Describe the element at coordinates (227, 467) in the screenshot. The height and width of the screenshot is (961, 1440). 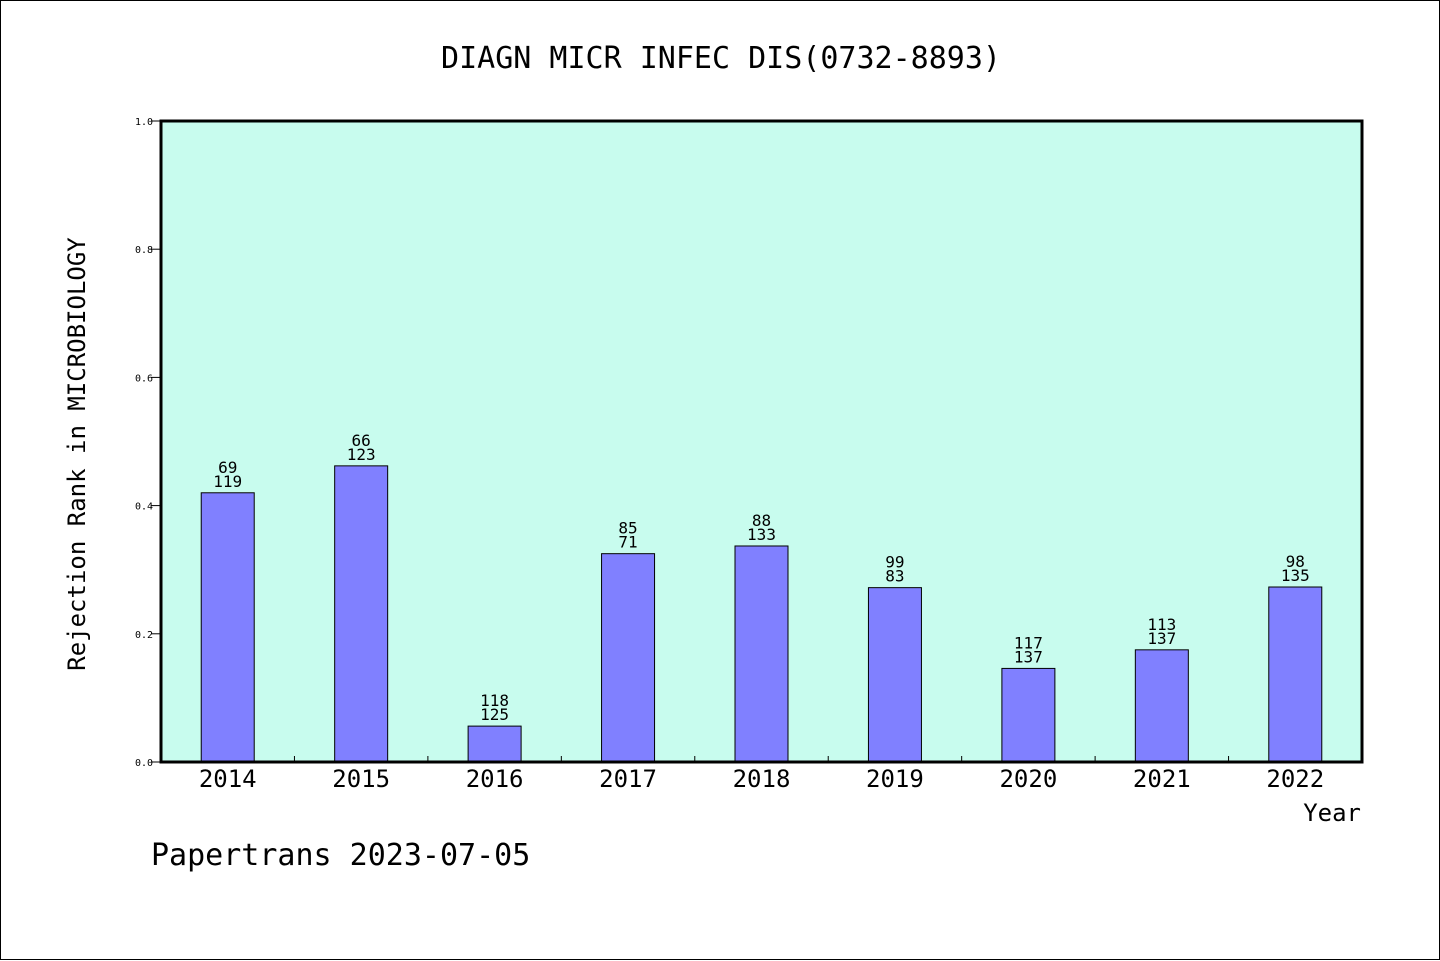
I see `bar-label-top: 69` at that location.